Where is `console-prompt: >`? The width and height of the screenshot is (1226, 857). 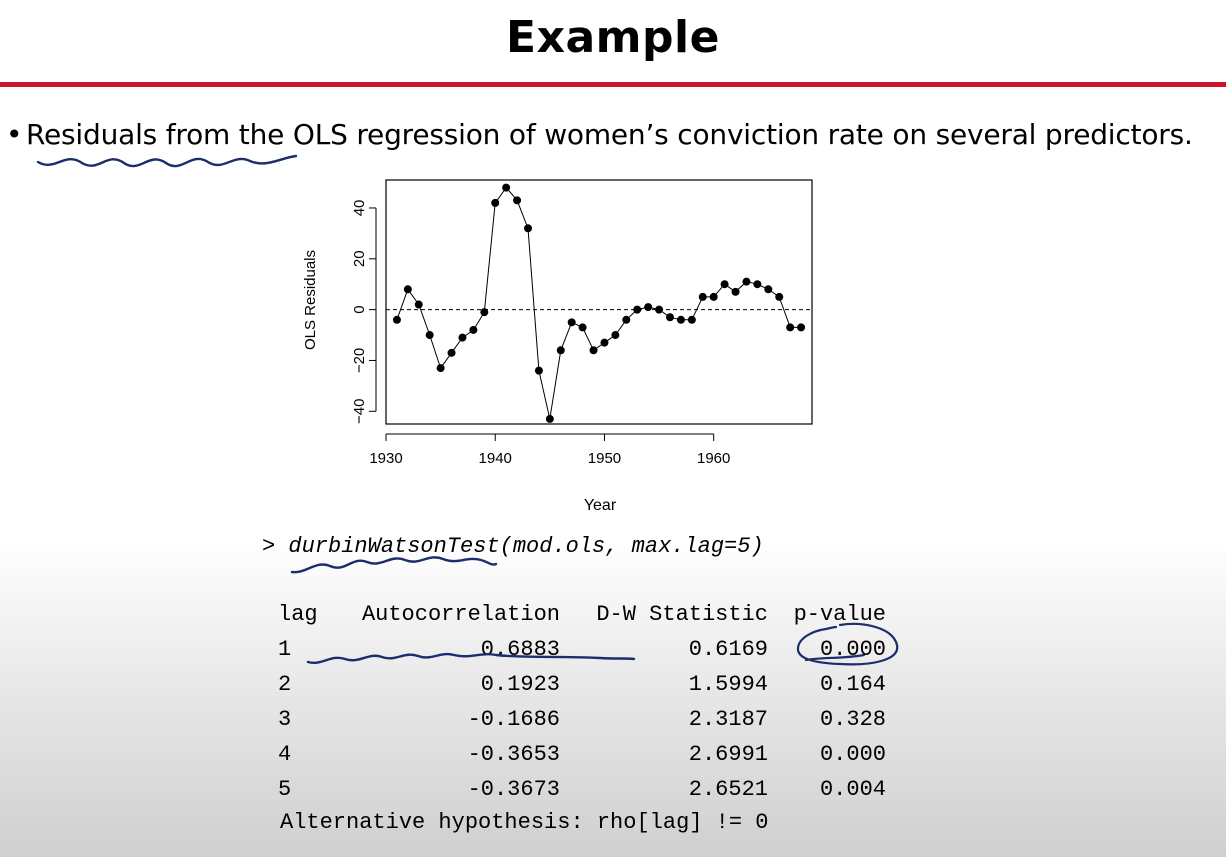 console-prompt: > is located at coordinates (269, 546).